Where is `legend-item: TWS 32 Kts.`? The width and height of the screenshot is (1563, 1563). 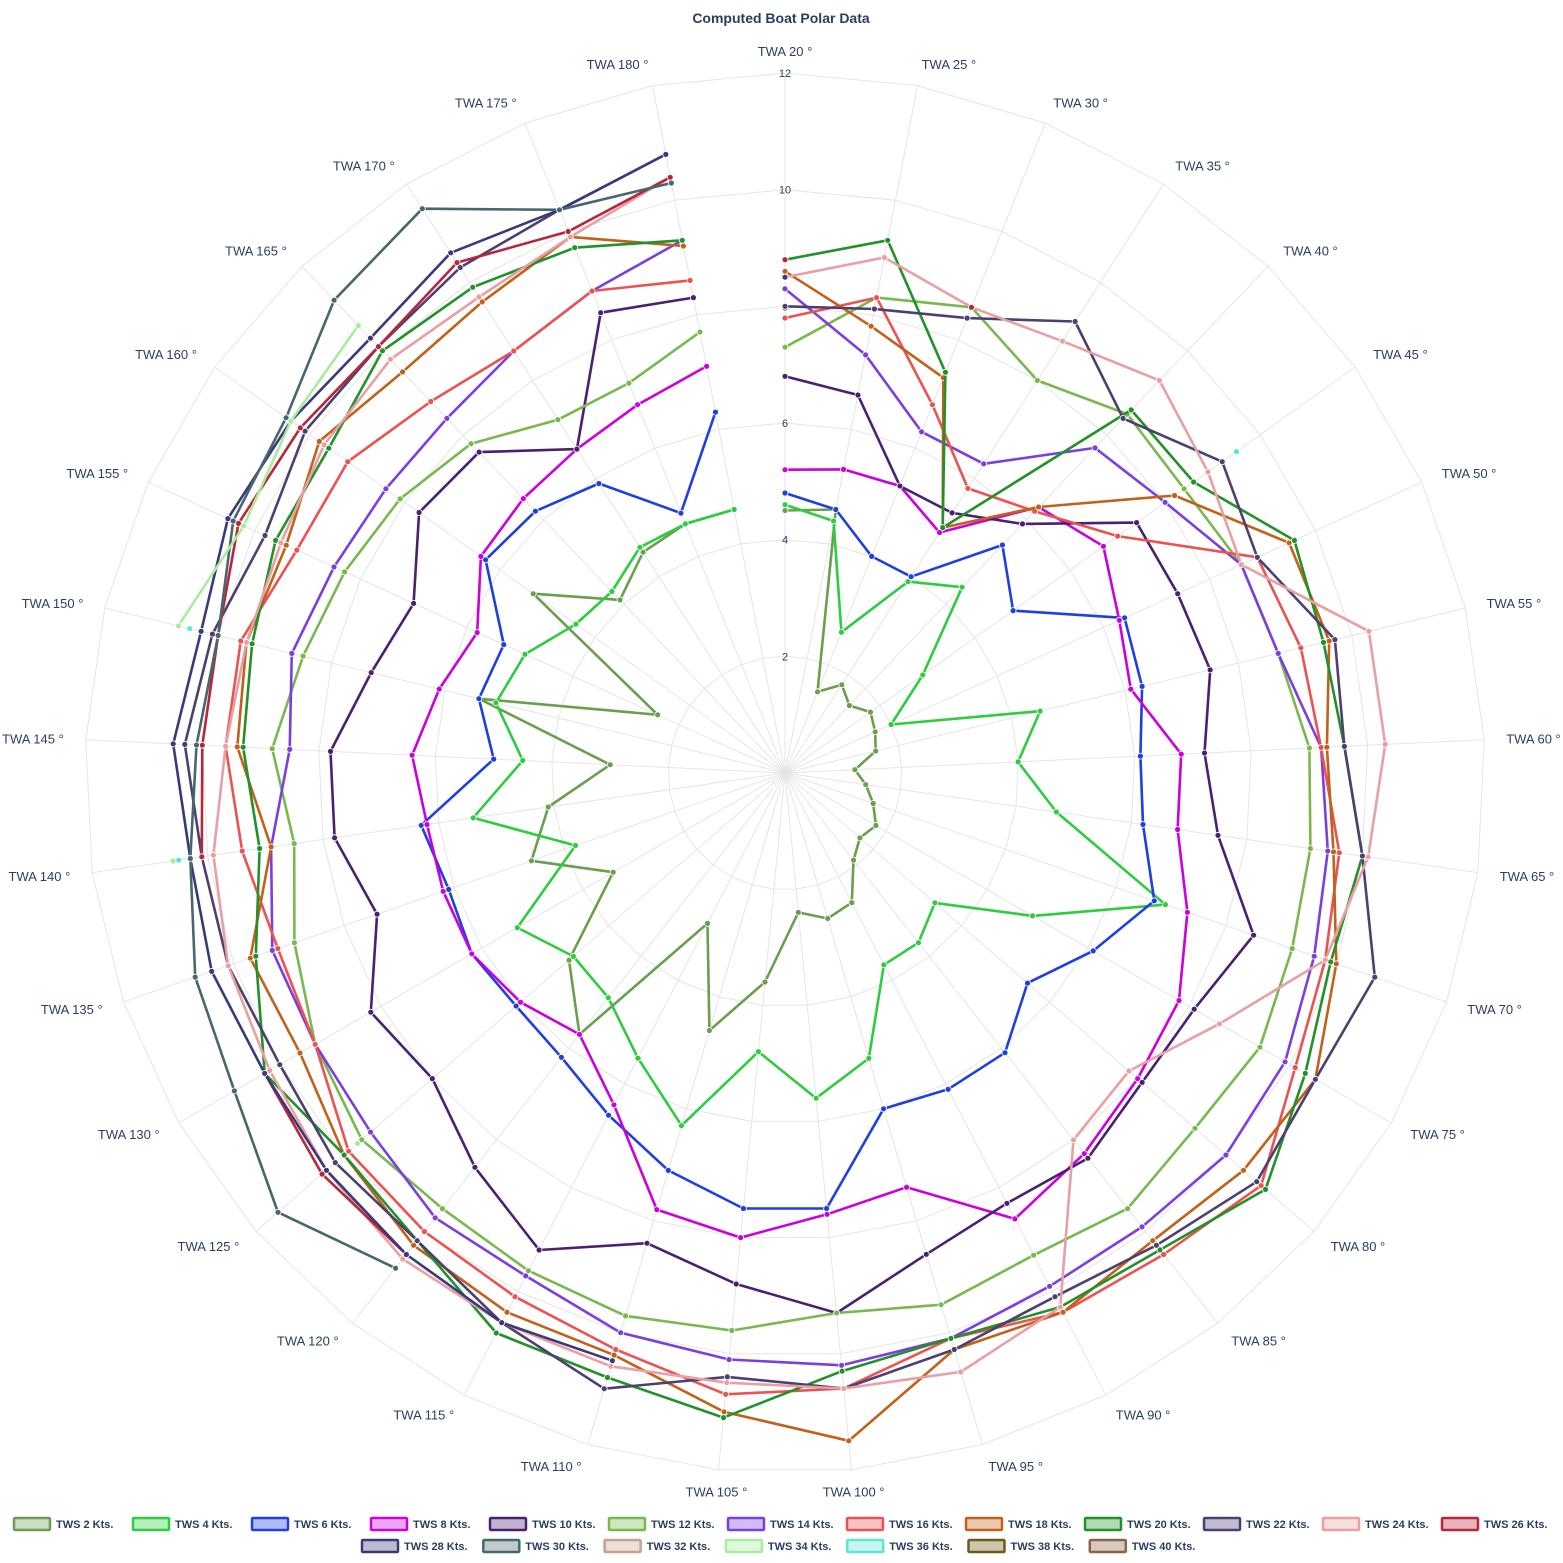 legend-item: TWS 32 Kts. is located at coordinates (657, 1546).